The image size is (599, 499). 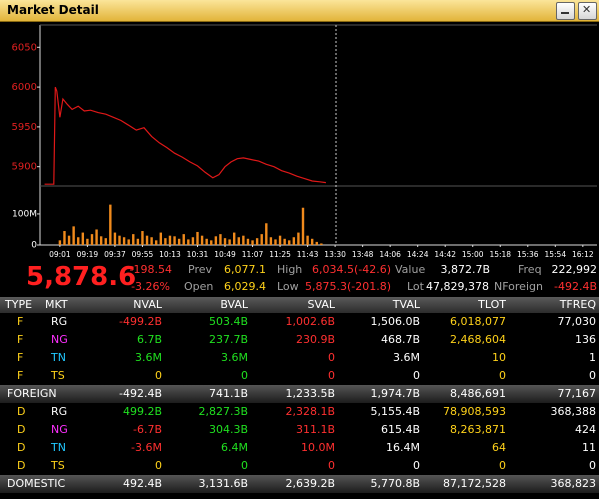 What do you see at coordinates (406, 304) in the screenshot?
I see `column-header: TVAL` at bounding box center [406, 304].